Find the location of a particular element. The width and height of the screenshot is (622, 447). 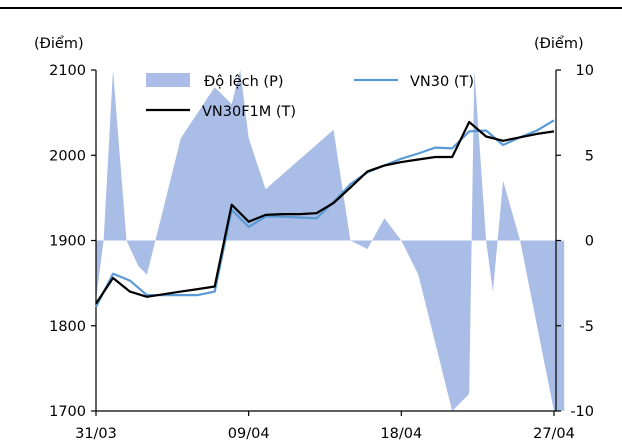

right-axis-unit: (Điểm) is located at coordinates (559, 43).